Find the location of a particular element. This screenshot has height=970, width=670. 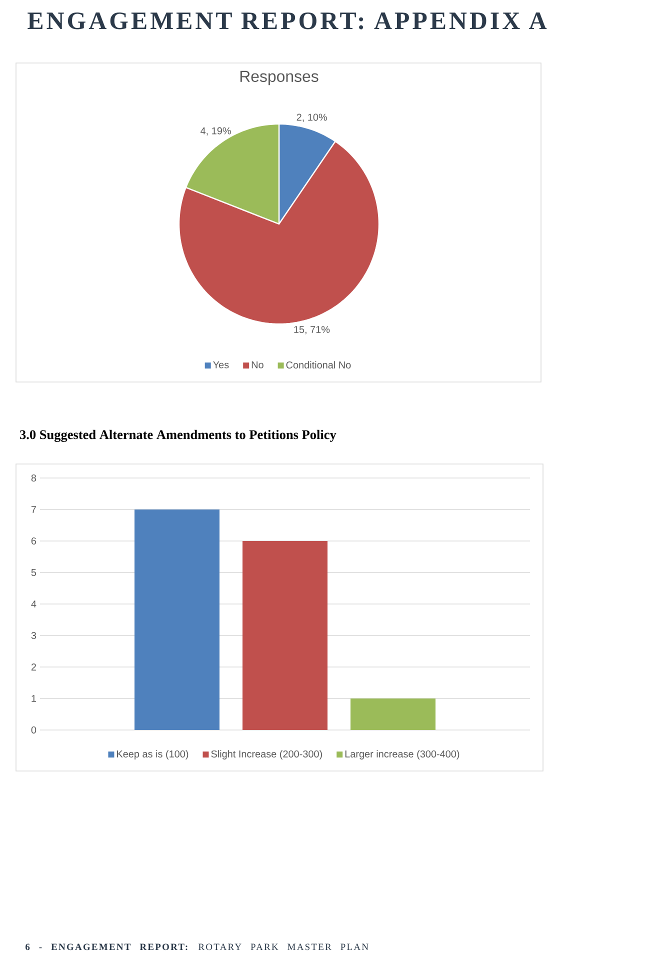

data-label: 15, 71% is located at coordinates (312, 330).